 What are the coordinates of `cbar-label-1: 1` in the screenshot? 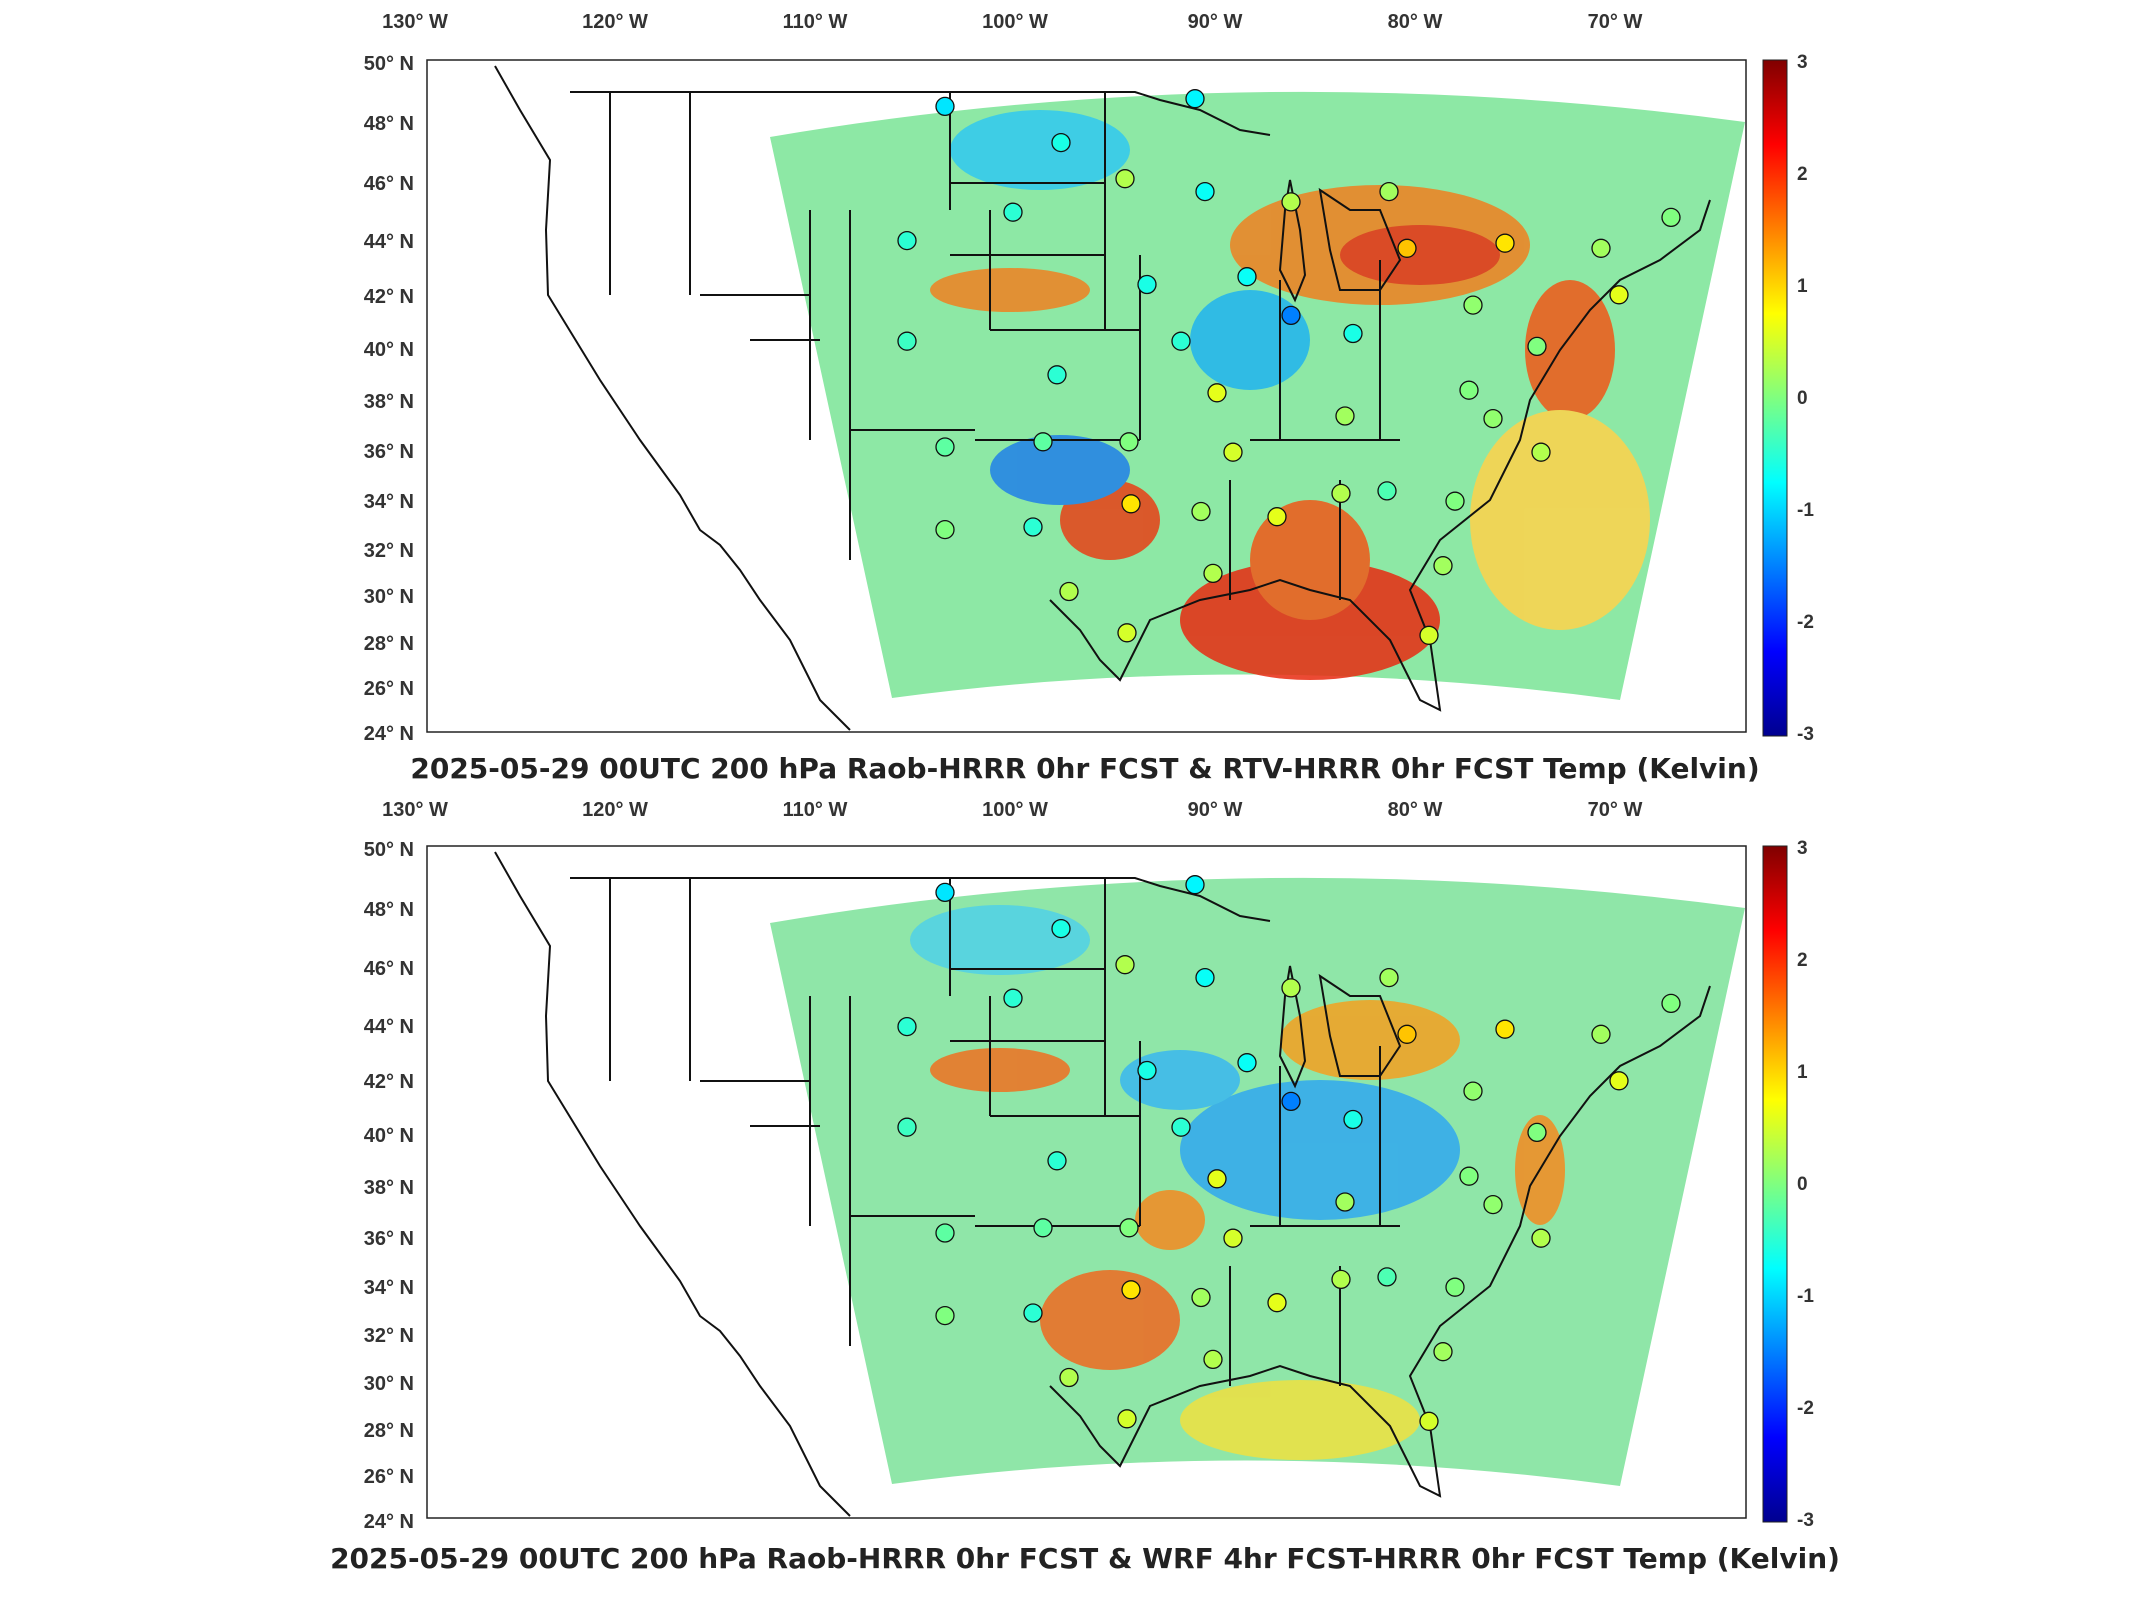 It's located at (1802, 1072).